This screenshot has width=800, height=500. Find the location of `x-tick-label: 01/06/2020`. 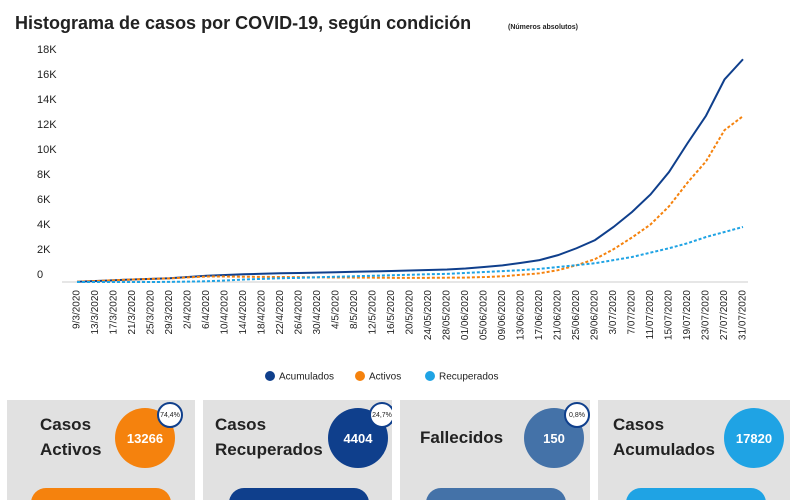

x-tick-label: 01/06/2020 is located at coordinates (465, 315).